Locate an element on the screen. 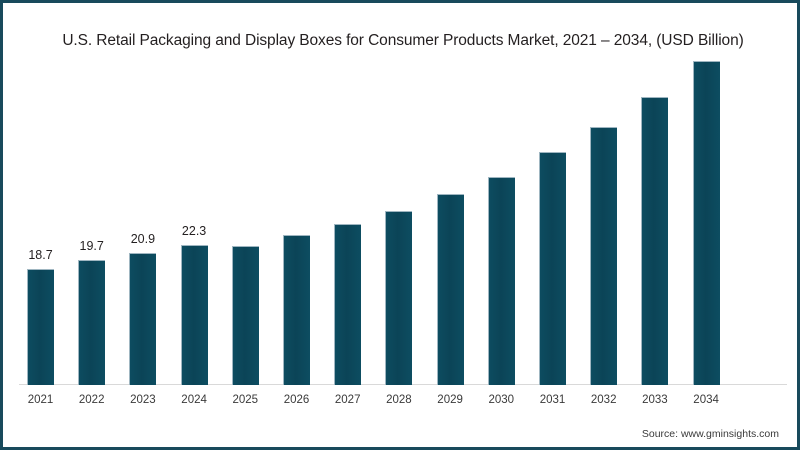 This screenshot has width=800, height=450. bar-group: 2034 is located at coordinates (706, 225).